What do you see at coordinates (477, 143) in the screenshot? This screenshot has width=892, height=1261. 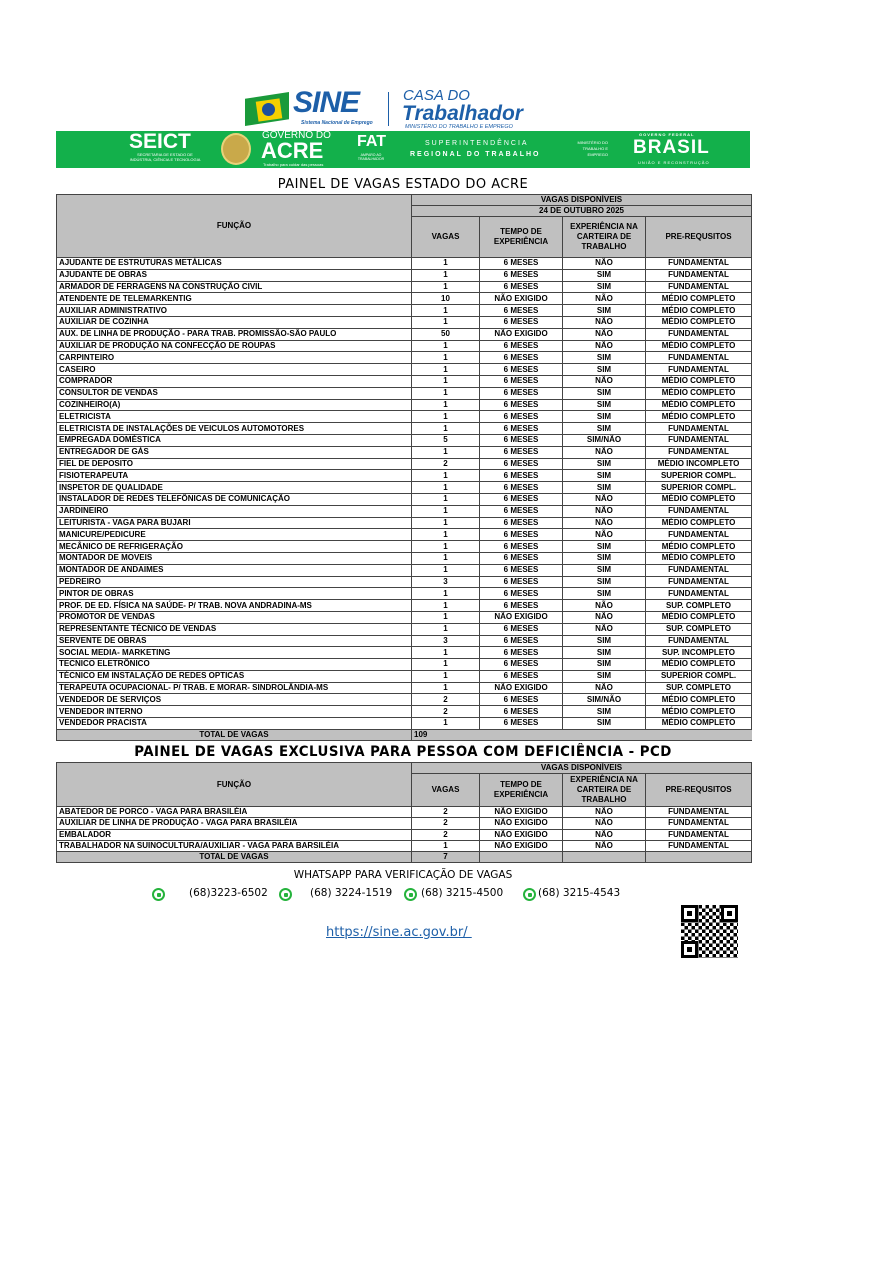 I see `superintendencia-text: SUPERINTENDÊNCIA` at bounding box center [477, 143].